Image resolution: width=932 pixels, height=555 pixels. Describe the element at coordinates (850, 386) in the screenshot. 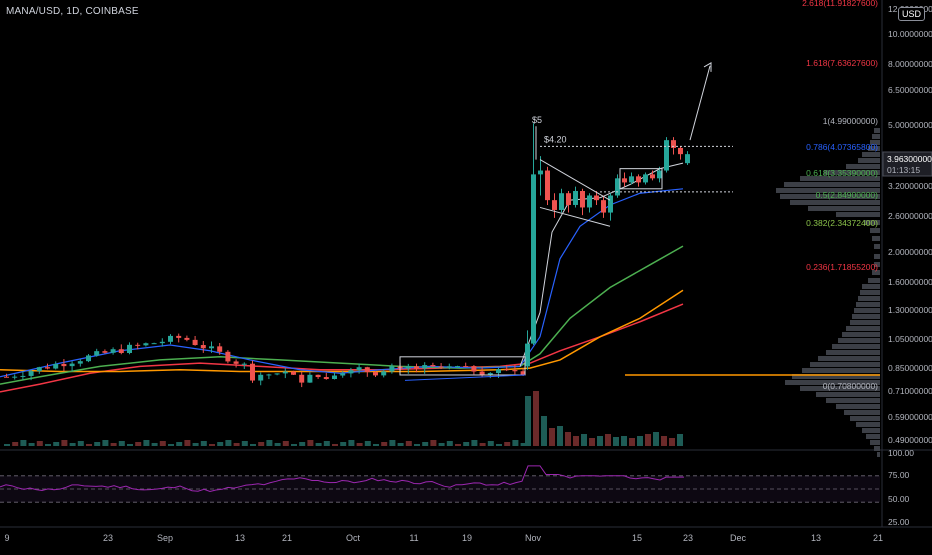

I see `fib-level-label: 0(0.70800000)` at that location.